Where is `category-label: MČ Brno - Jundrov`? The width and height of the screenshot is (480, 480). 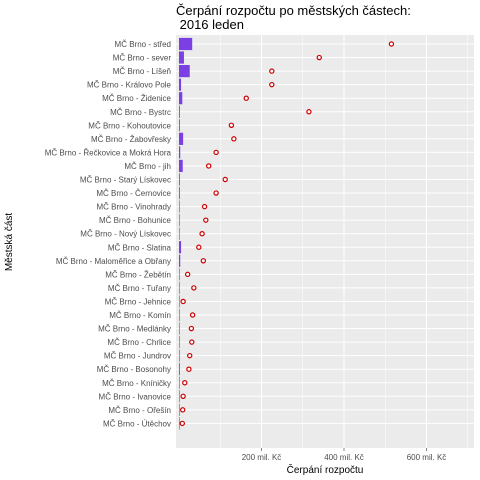 category-label: MČ Brno - Jundrov is located at coordinates (137, 356).